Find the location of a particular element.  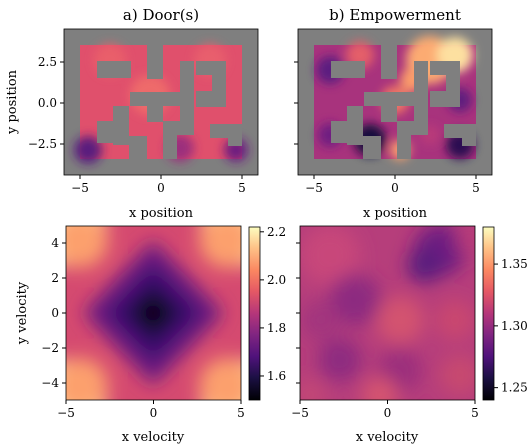

panel-a-title: a) Door(s) is located at coordinates (161, 15).